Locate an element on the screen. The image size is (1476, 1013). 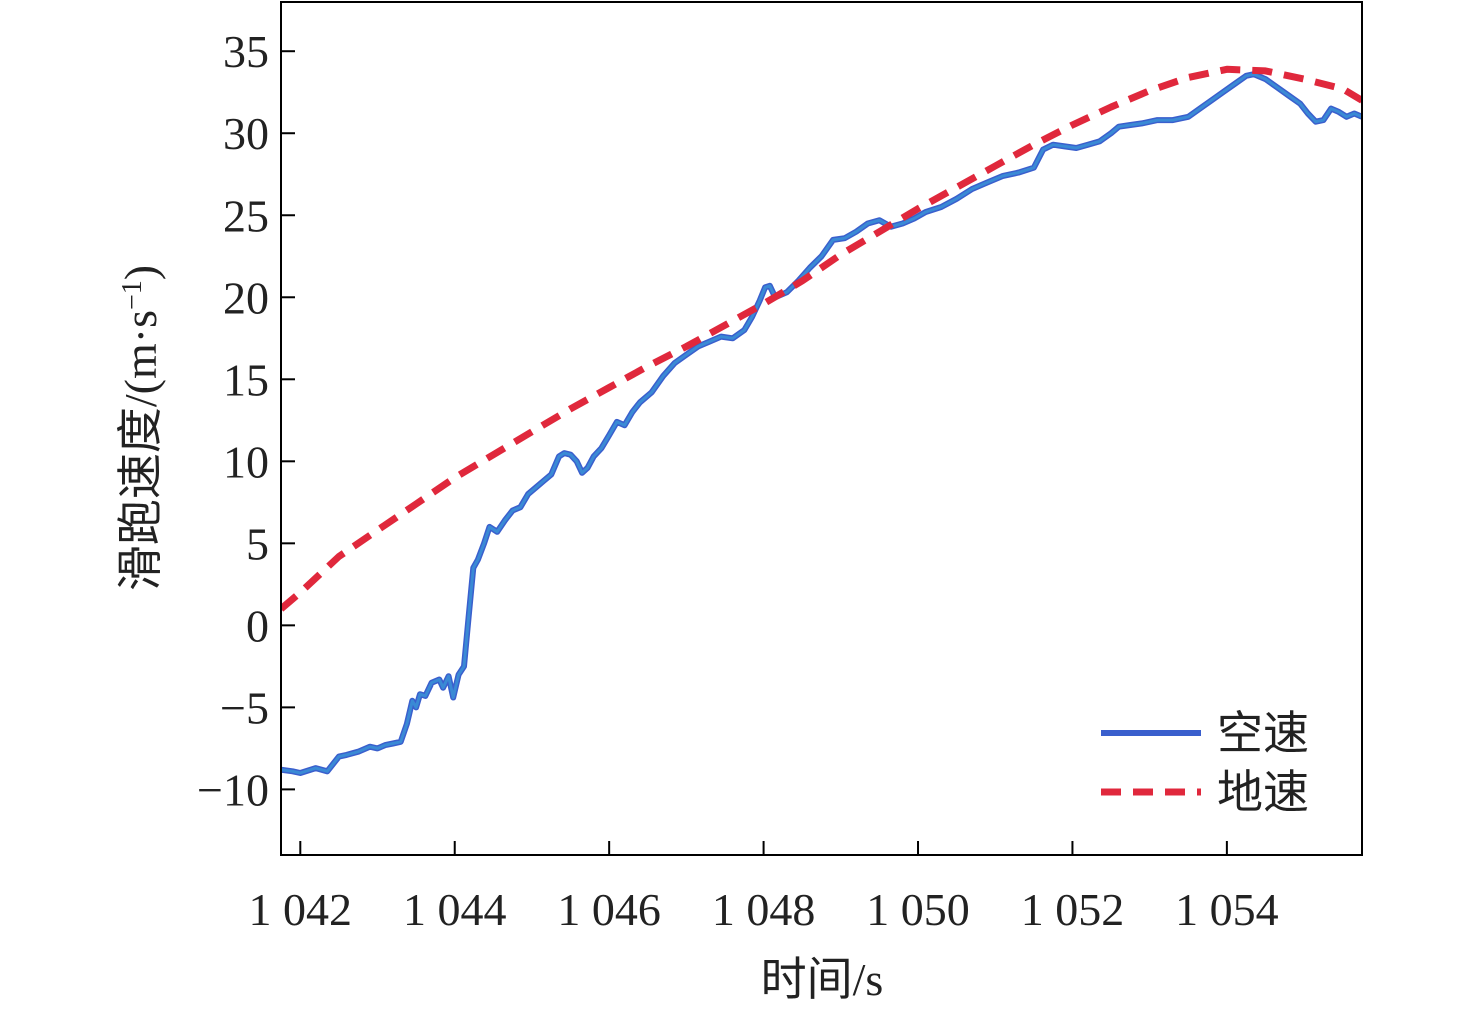
y-axis-title-main: 滑跑速度/(m·s is located at coordinates (140, 450).